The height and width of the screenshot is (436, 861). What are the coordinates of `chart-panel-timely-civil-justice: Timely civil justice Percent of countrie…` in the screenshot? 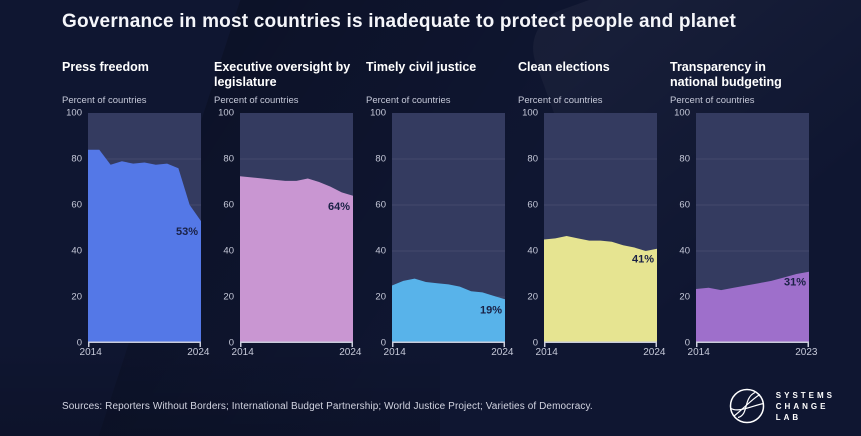 It's located at (440, 210).